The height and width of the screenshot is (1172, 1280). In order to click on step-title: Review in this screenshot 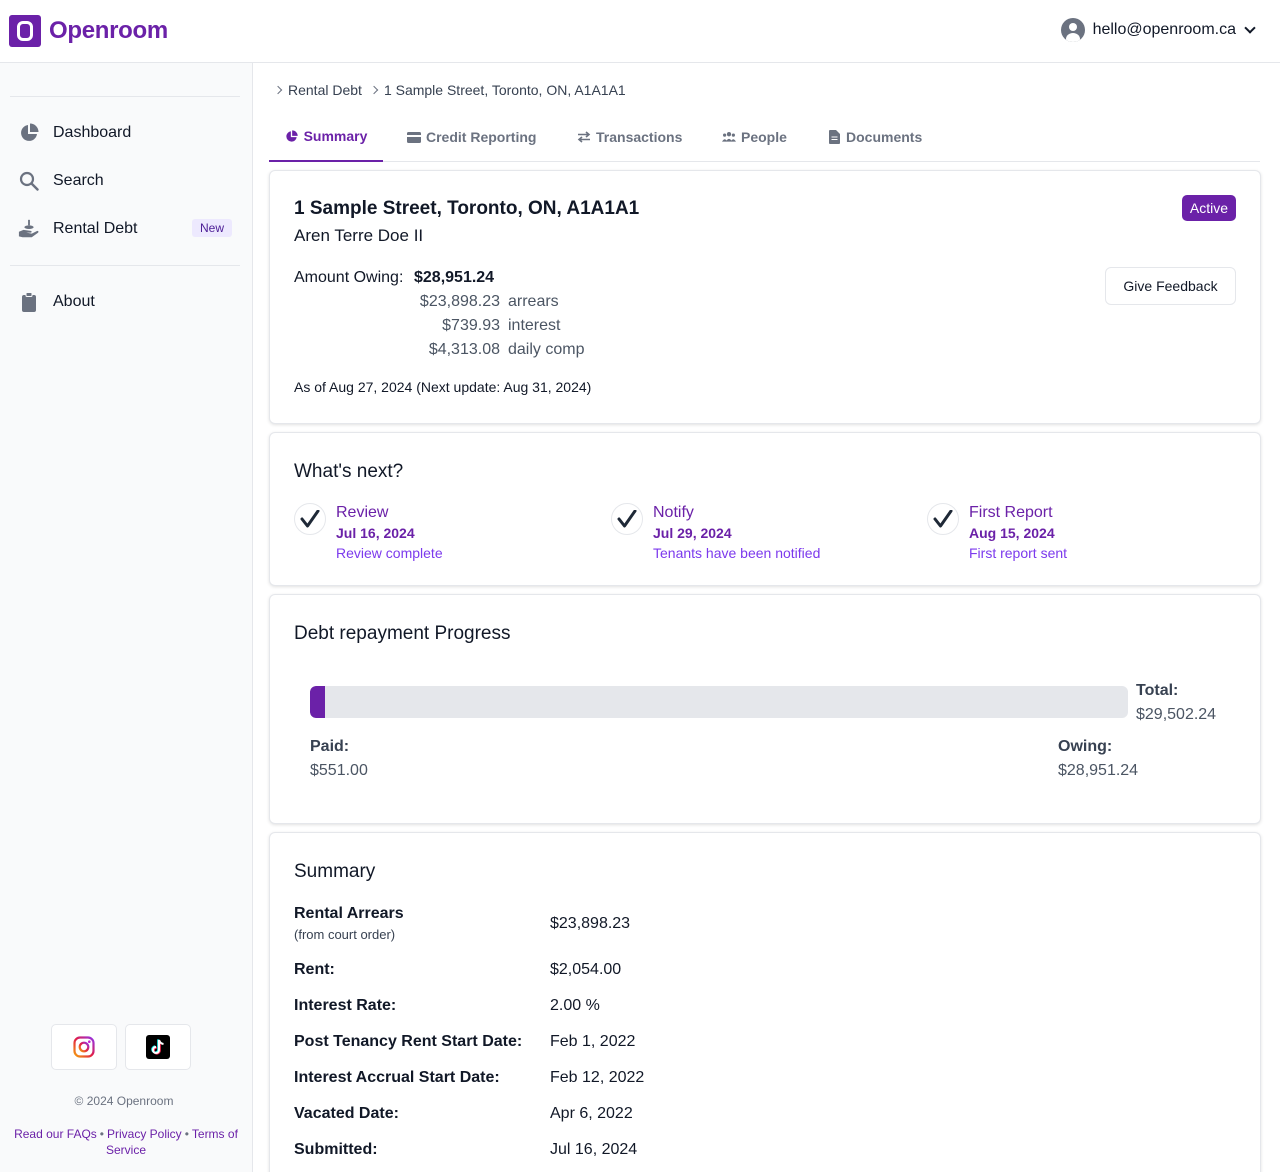, I will do `click(362, 512)`.